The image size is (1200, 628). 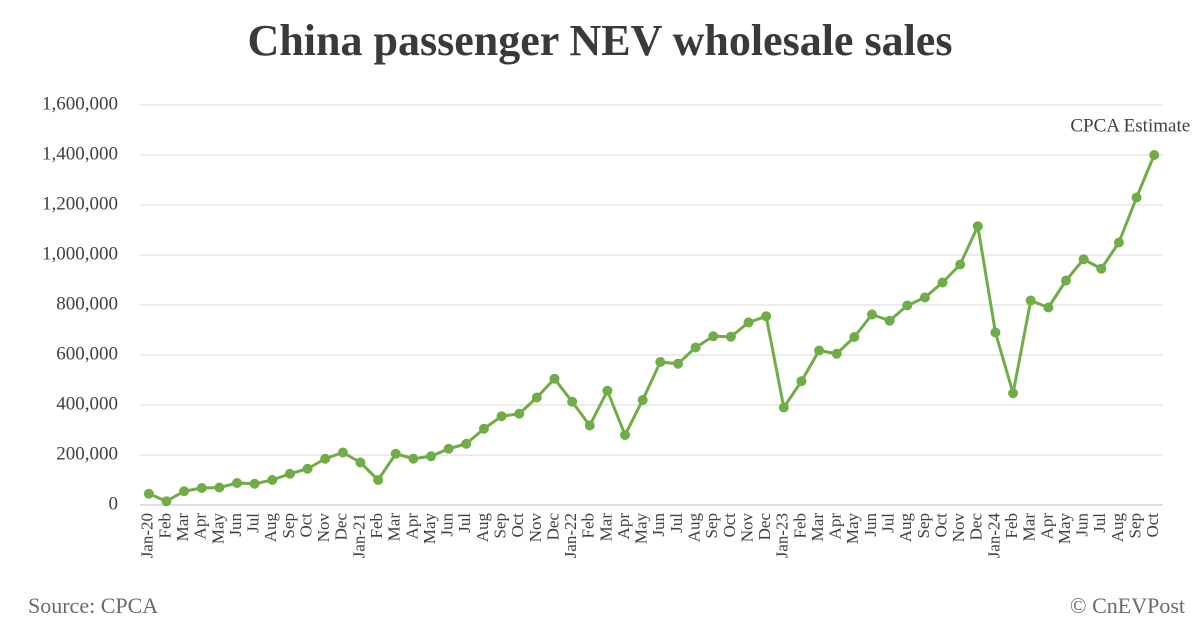 What do you see at coordinates (600, 40) in the screenshot?
I see `chart-title: China passenger NEV wholesale sales` at bounding box center [600, 40].